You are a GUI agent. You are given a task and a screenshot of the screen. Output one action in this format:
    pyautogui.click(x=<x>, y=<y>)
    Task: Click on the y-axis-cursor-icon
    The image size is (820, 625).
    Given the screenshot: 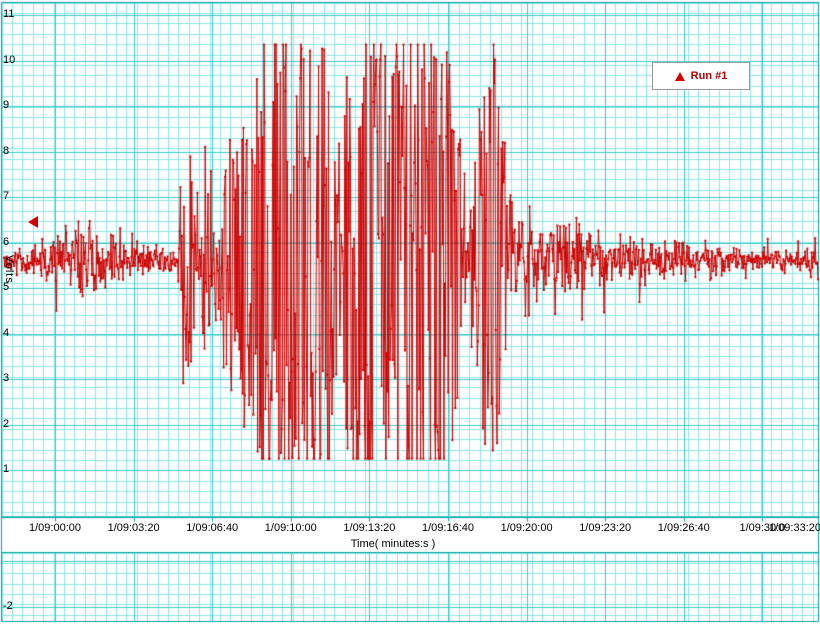 What is the action you would take?
    pyautogui.click(x=33, y=222)
    